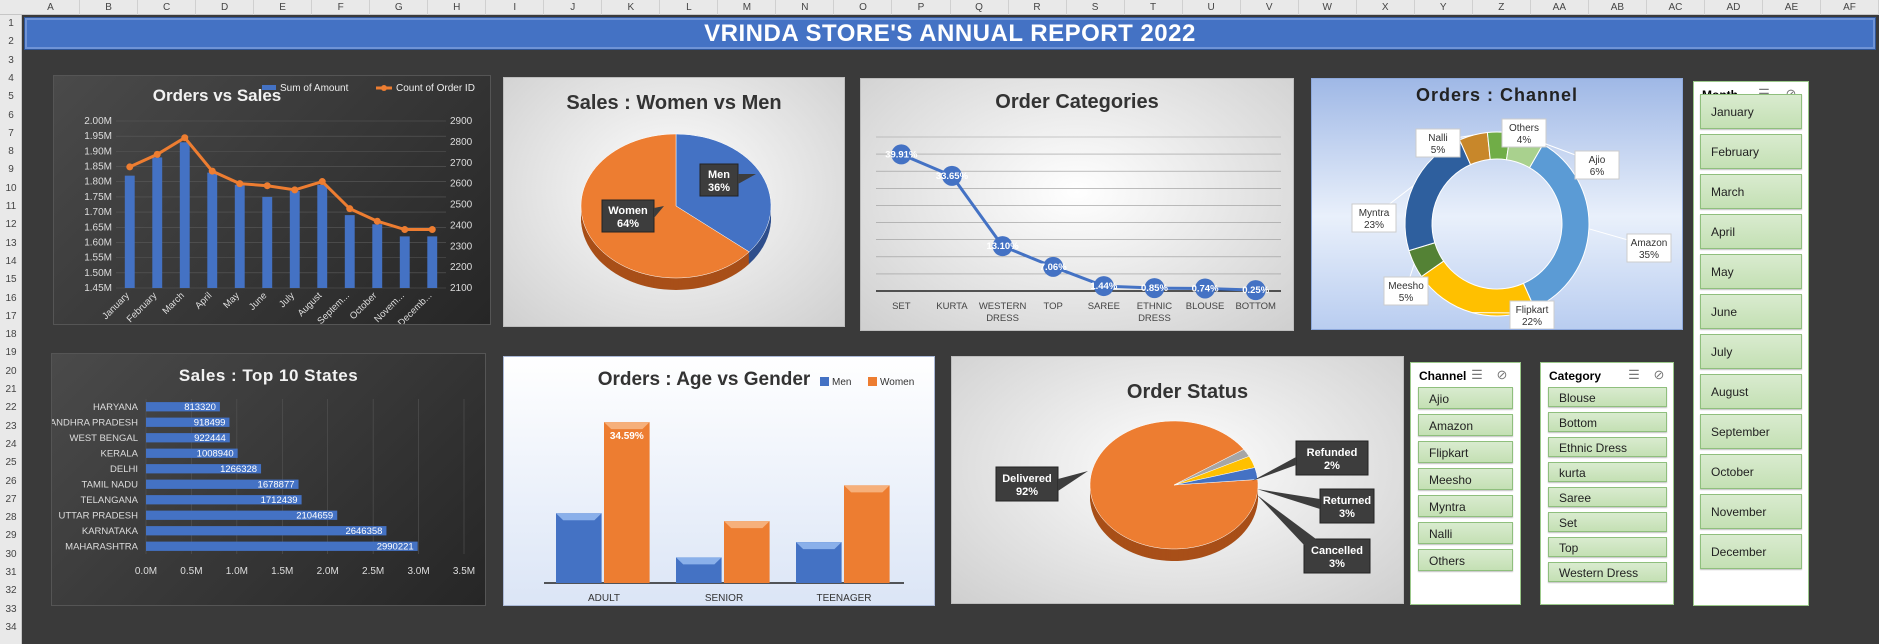  I want to click on slicer-item-ethnic-dress: Ethnic Dress, so click(1607, 447).